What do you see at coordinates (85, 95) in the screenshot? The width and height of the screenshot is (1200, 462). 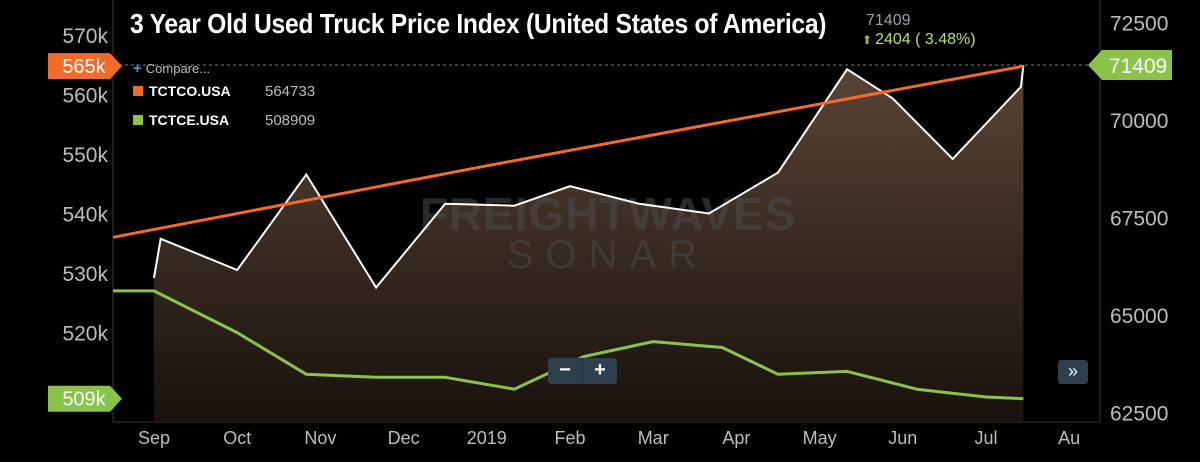 I see `left-tick-label: 560k` at bounding box center [85, 95].